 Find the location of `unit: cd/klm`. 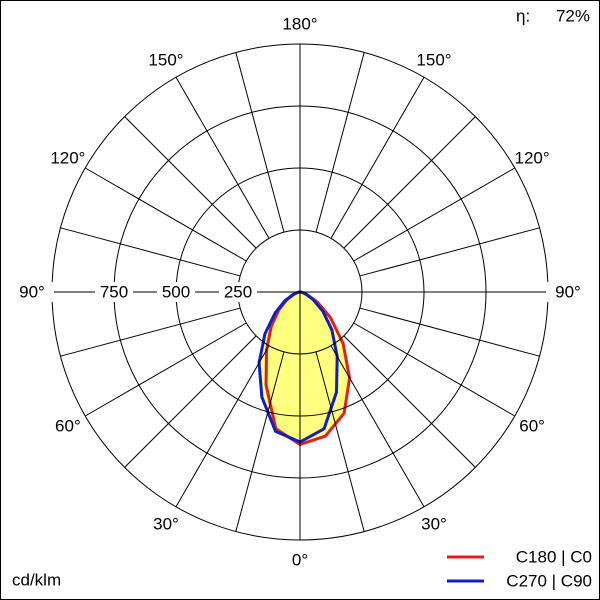

unit: cd/klm is located at coordinates (36, 579).